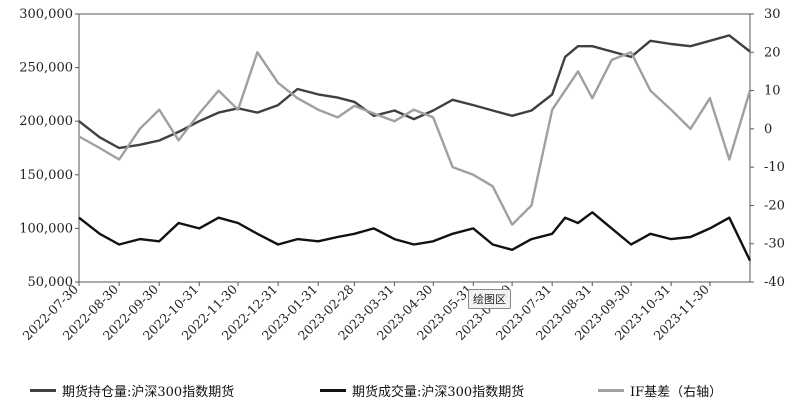  What do you see at coordinates (43, 390) in the screenshot?
I see `legend-swatch-open-interest` at bounding box center [43, 390].